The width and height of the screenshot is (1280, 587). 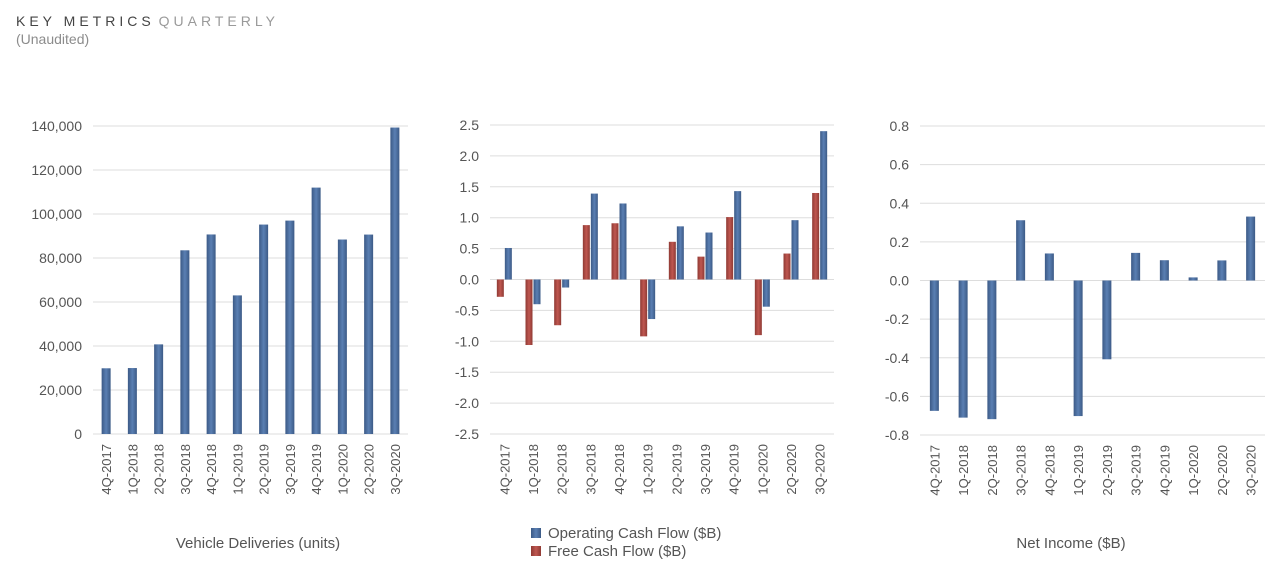 I want to click on title-main: KEY METRICS, so click(x=85, y=21).